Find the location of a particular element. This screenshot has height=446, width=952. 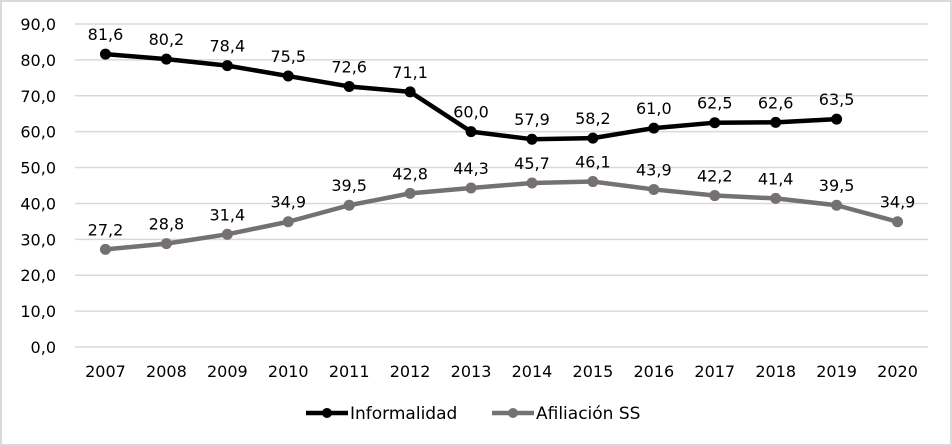

data-label: 75,5 is located at coordinates (288, 56).